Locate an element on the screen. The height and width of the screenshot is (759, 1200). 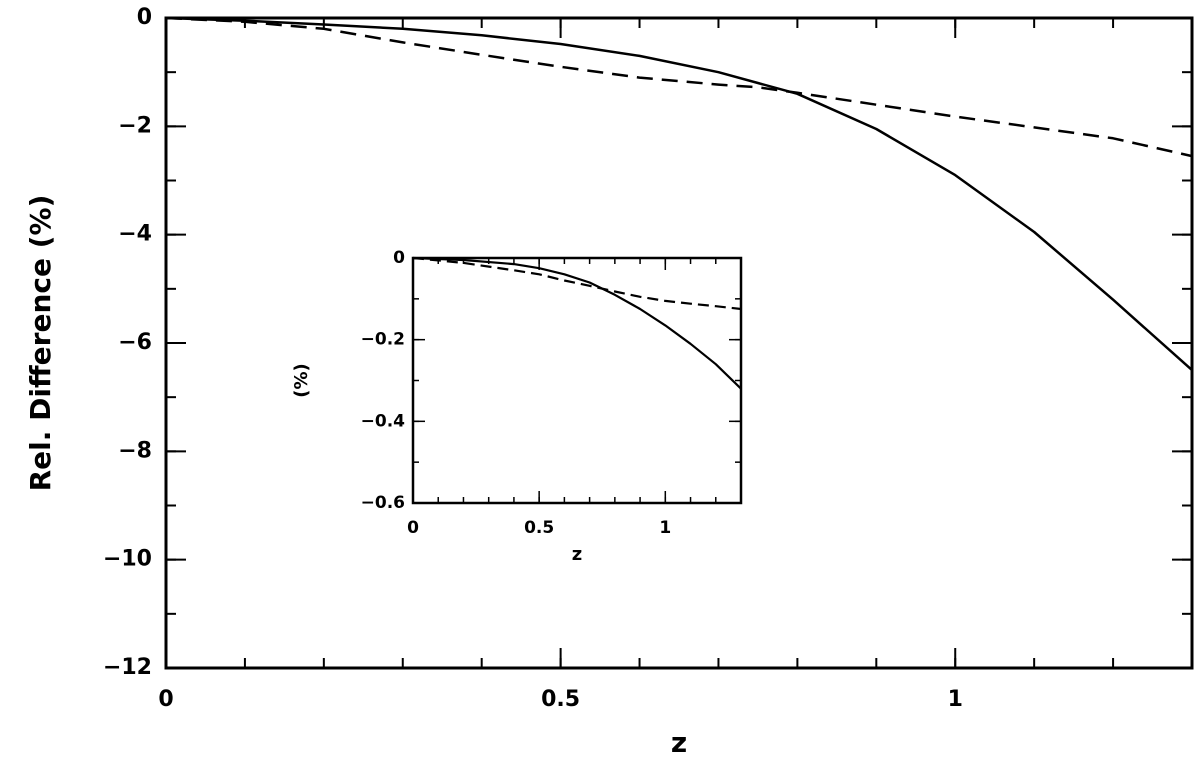
inset-x-tick-label: 0 is located at coordinates (413, 528).